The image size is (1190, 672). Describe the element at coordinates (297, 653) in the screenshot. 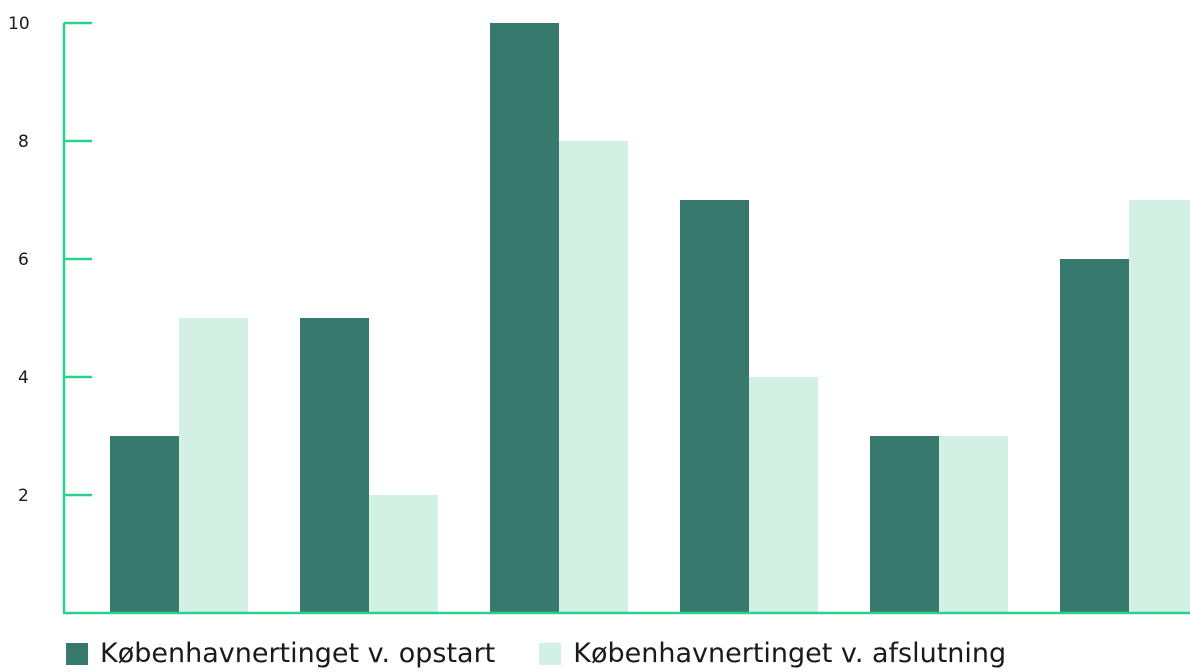

I see `legend-label-opstart: Københavnertinget v. opstart` at that location.